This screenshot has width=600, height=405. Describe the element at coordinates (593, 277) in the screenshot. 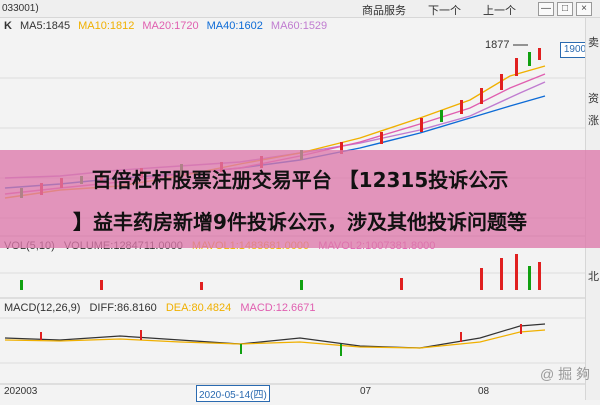

I see `side-tab-north: 北` at that location.